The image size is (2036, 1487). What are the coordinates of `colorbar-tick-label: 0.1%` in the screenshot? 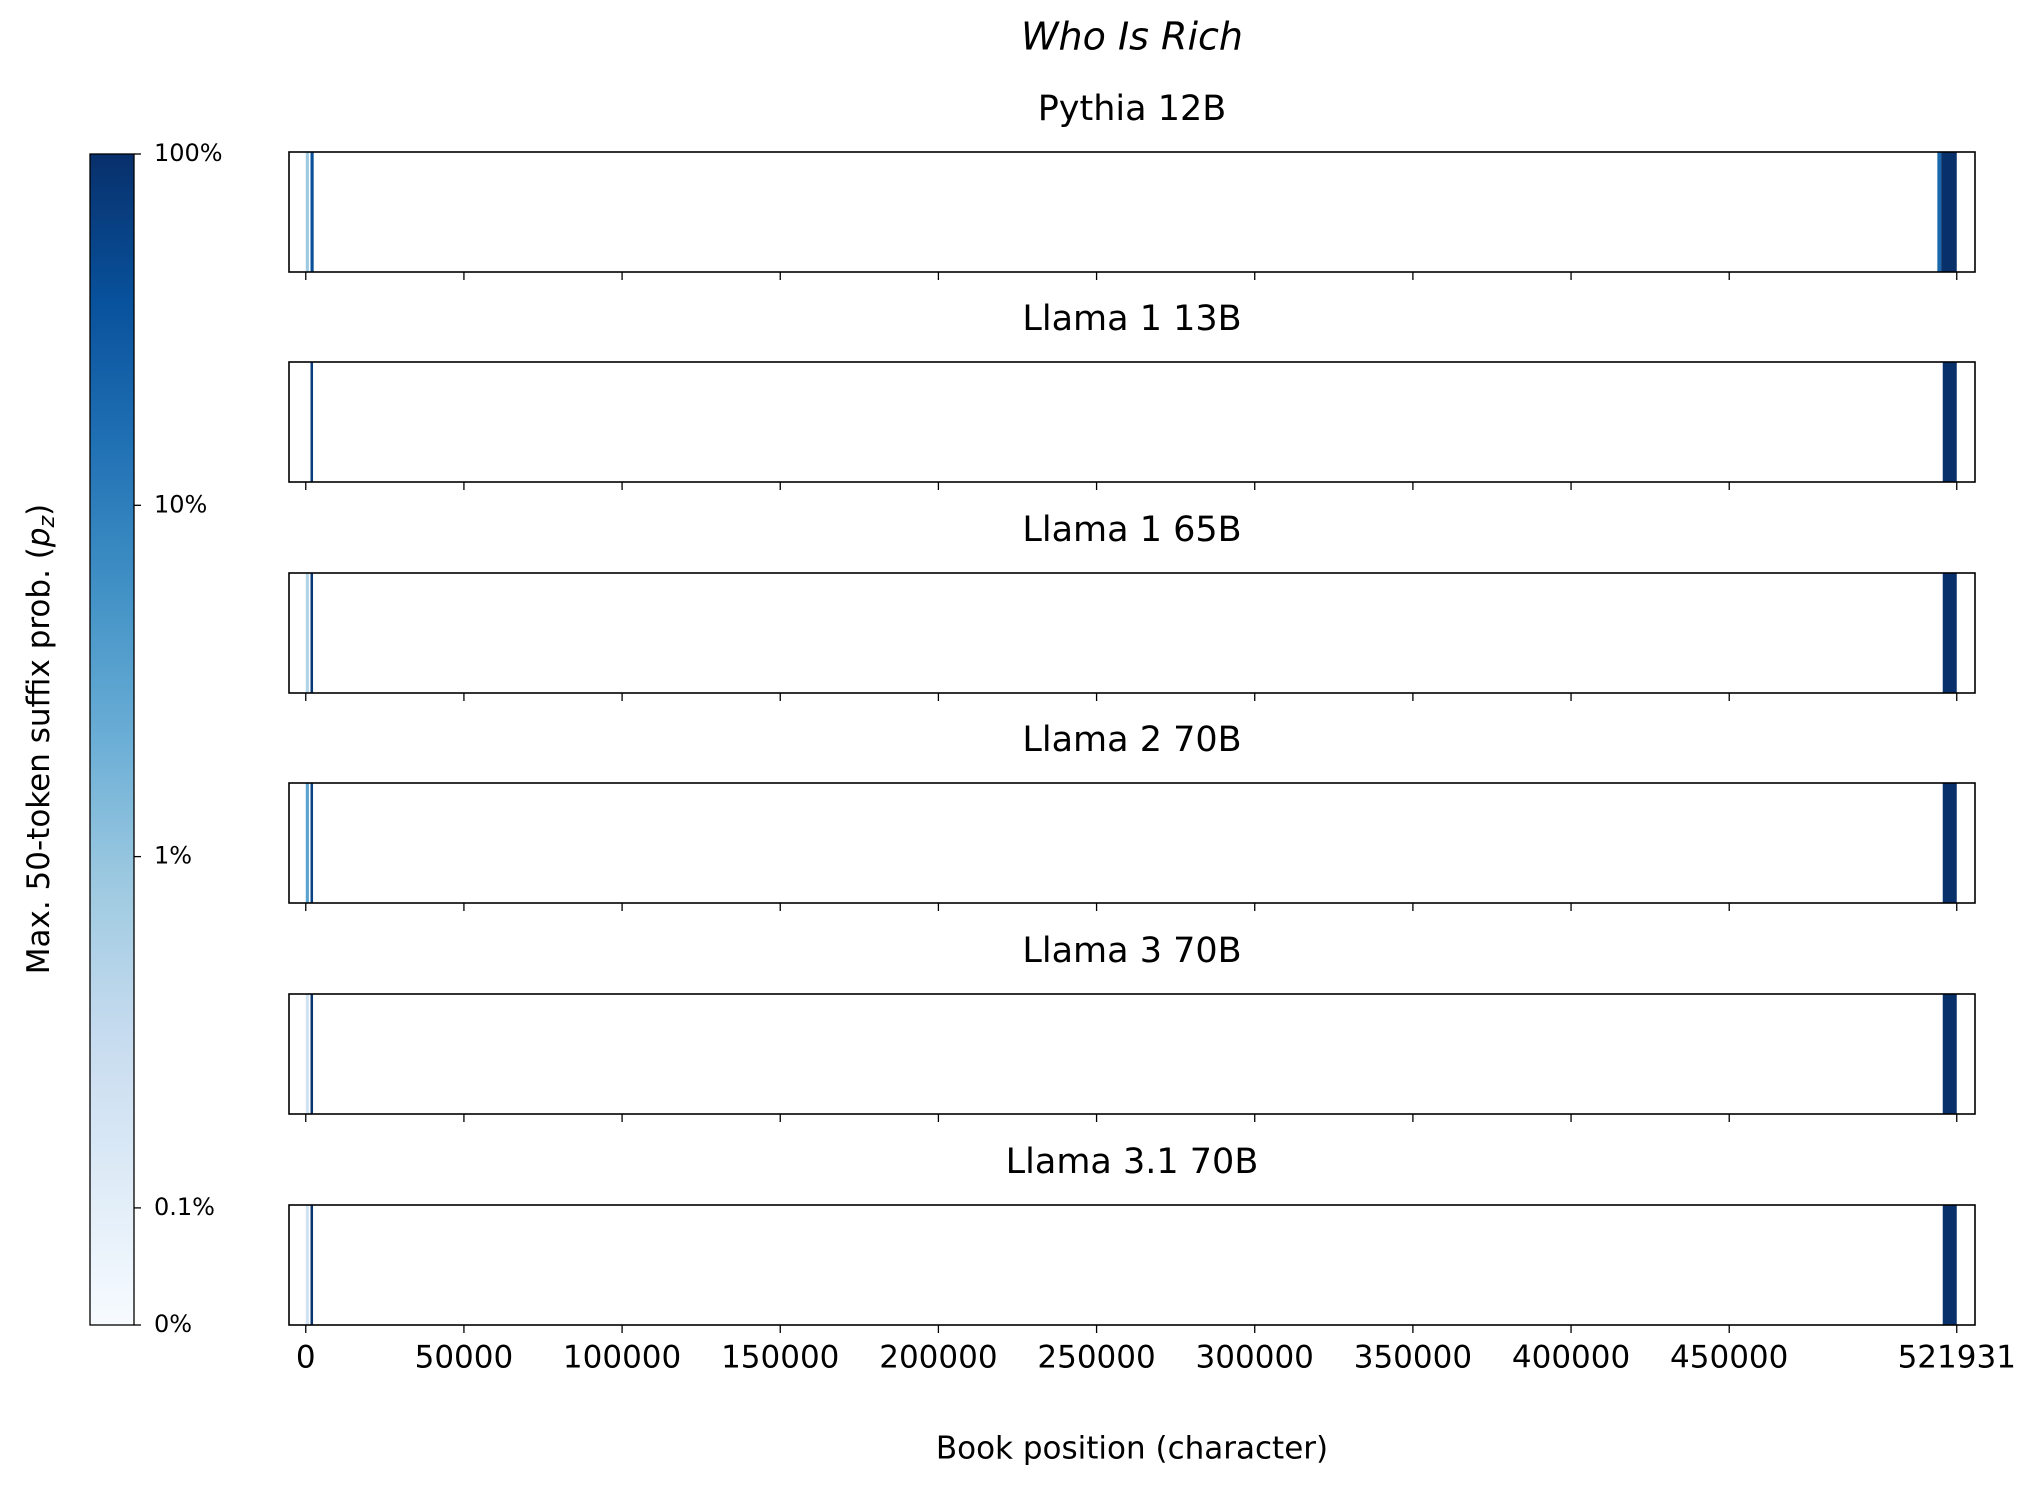 It's located at (184, 1207).